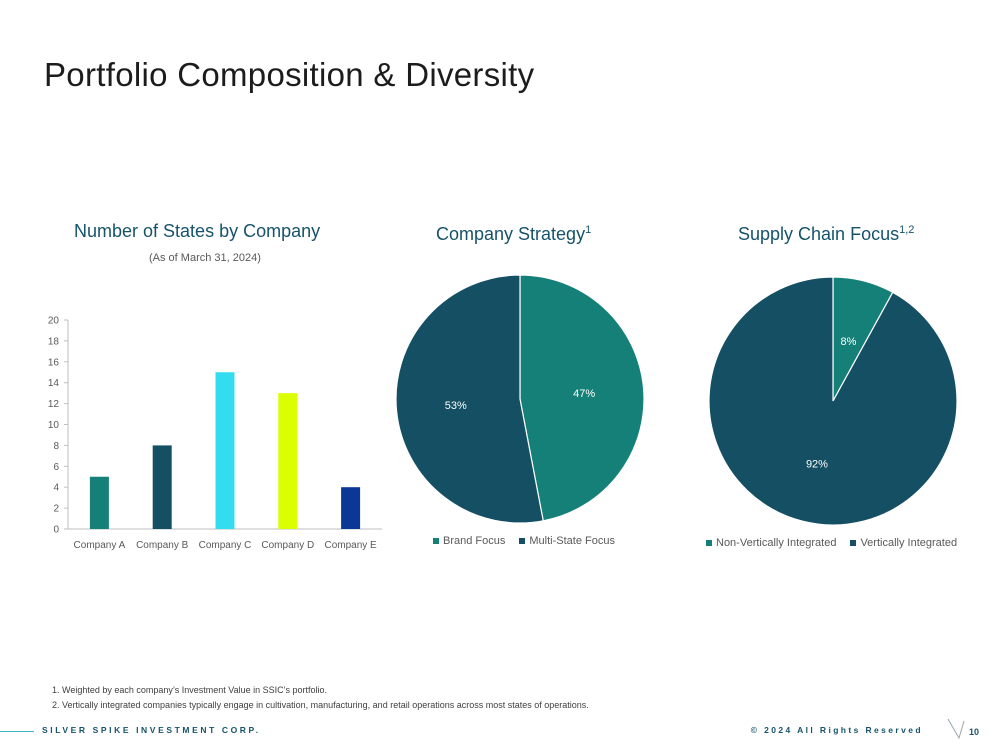 The image size is (1000, 752). What do you see at coordinates (99, 502) in the screenshot?
I see `bar-company-a` at bounding box center [99, 502].